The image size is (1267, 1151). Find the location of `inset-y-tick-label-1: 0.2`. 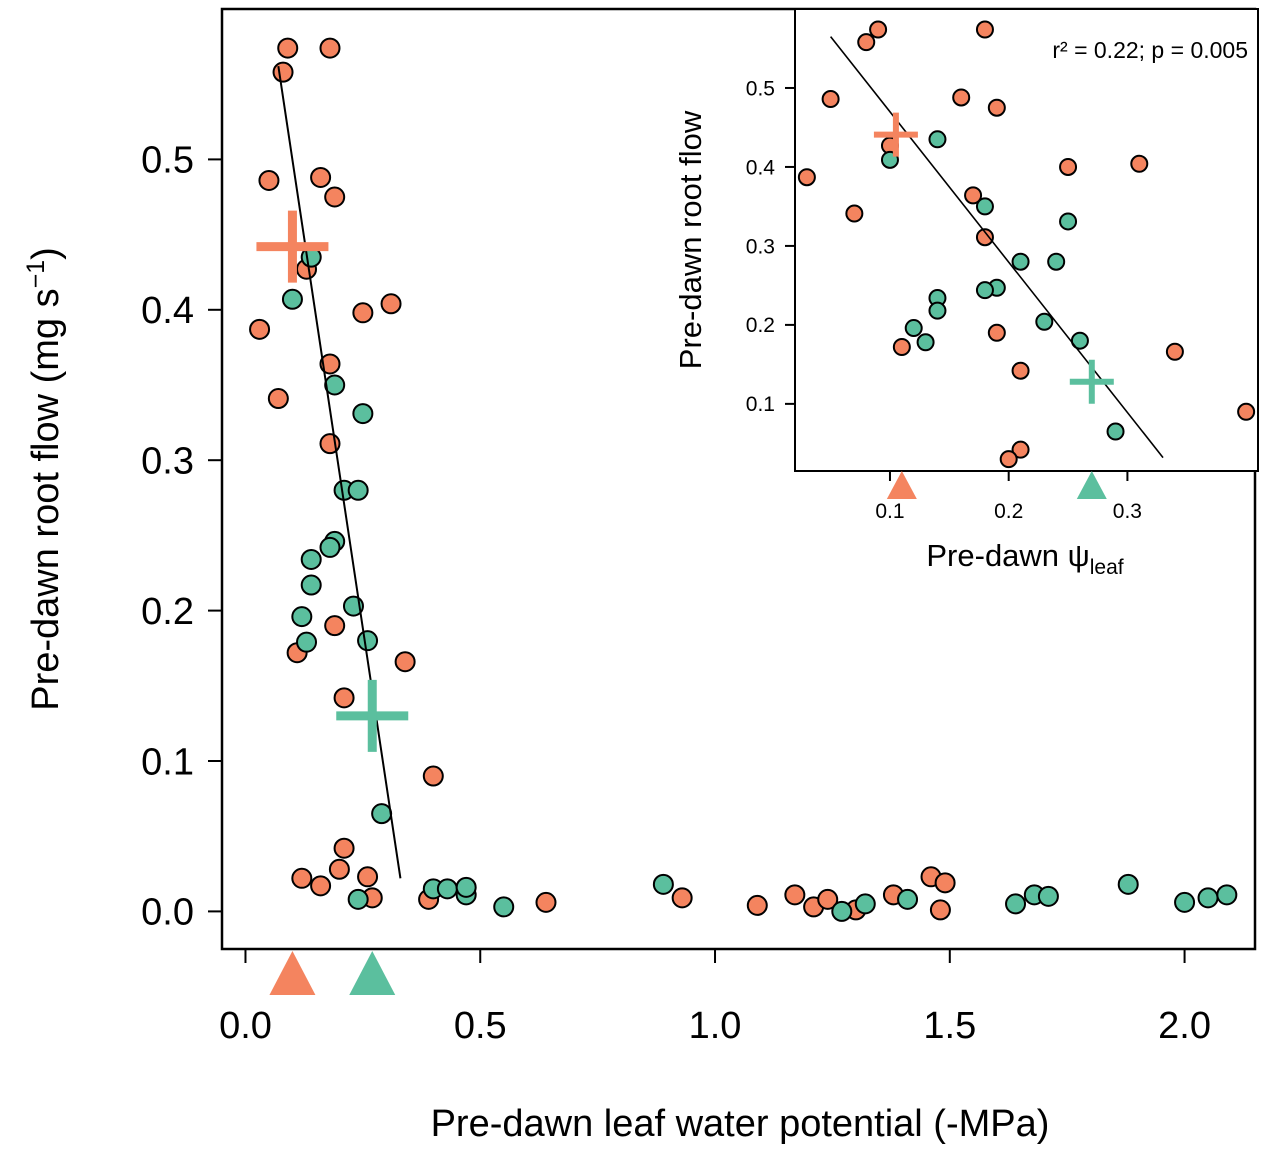

inset-y-tick-label-1: 0.2 is located at coordinates (760, 325).